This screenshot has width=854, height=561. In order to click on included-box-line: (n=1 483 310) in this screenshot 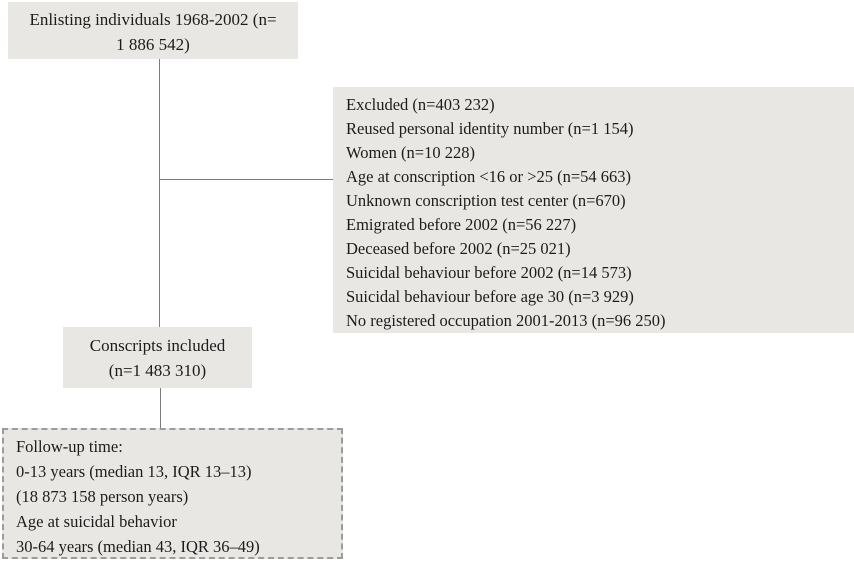, I will do `click(157, 370)`.